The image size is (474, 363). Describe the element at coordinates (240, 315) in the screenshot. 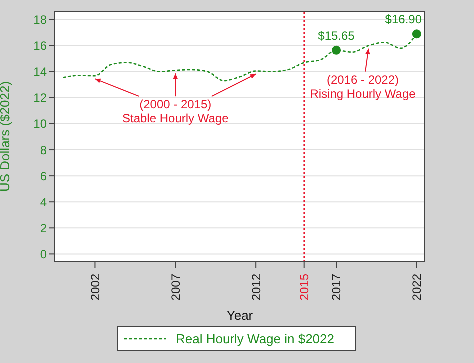

I see `x-axis-title: Year` at that location.